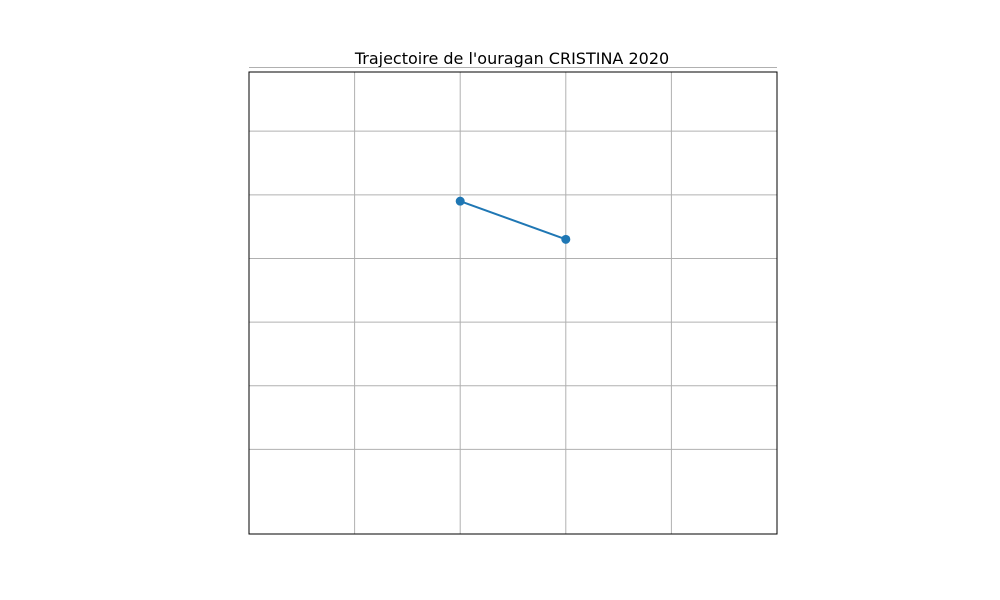 This screenshot has width=1000, height=600. I want to click on series-group, so click(513, 220).